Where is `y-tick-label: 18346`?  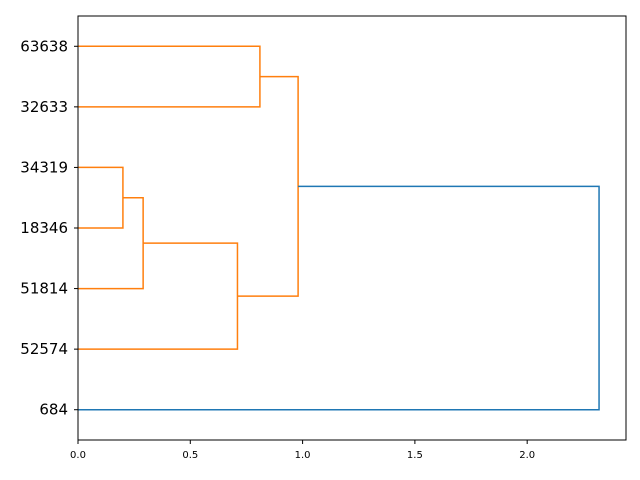
y-tick-label: 18346 is located at coordinates (44, 228).